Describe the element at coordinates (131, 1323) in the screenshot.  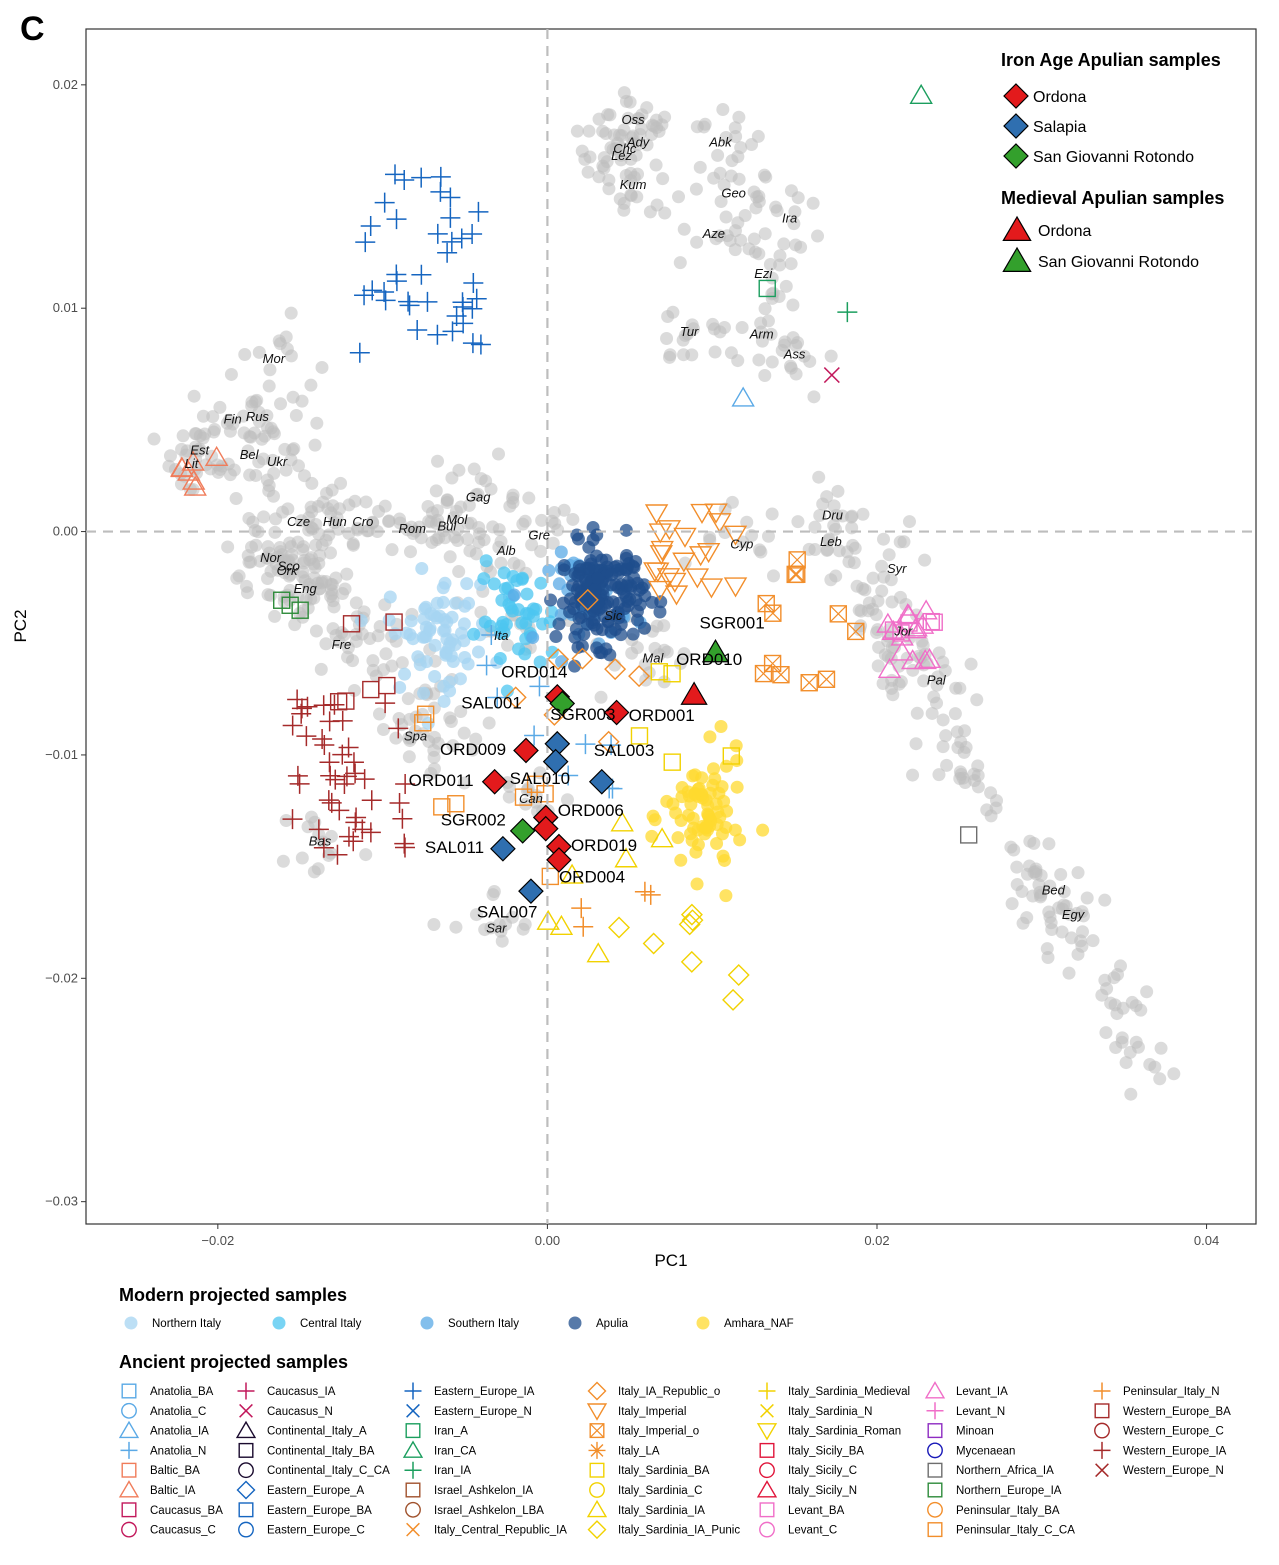
I see `legend-modern-marker` at that location.